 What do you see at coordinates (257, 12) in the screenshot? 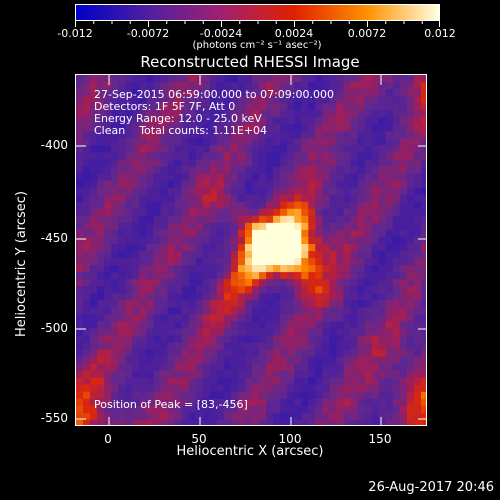
I see `colorbar` at bounding box center [257, 12].